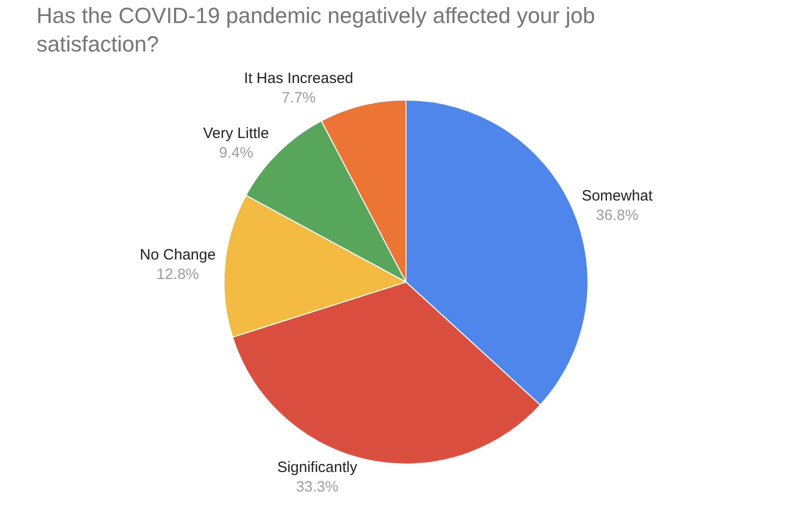 Image resolution: width=812 pixels, height=509 pixels. Describe the element at coordinates (236, 153) in the screenshot. I see `data-label: 9.4%` at that location.